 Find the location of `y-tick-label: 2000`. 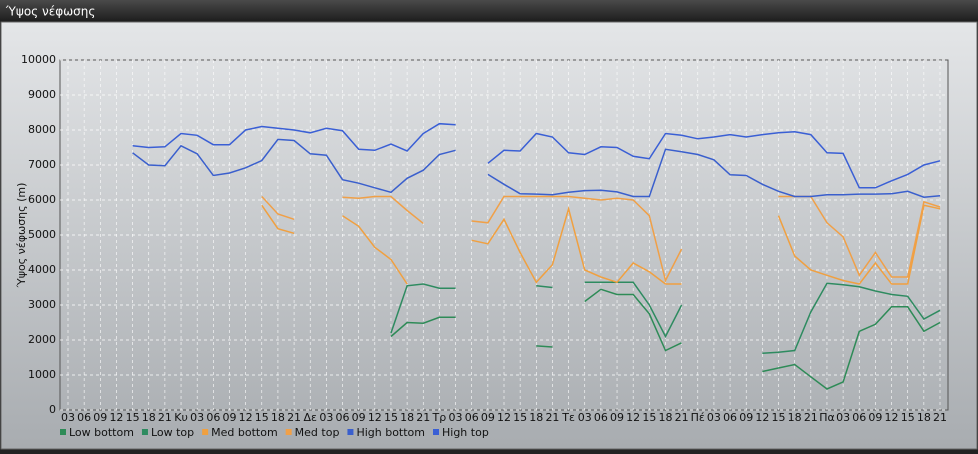

y-tick-label: 2000 is located at coordinates (42, 339).